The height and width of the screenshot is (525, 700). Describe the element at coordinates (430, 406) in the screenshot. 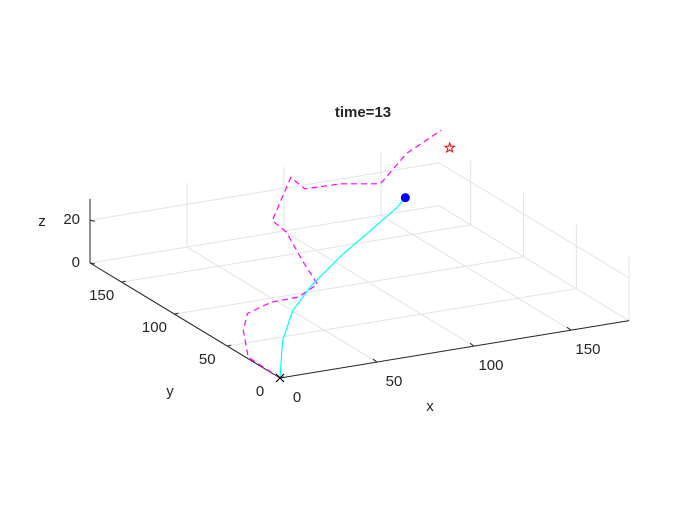

I see `x-axis-label: x` at that location.